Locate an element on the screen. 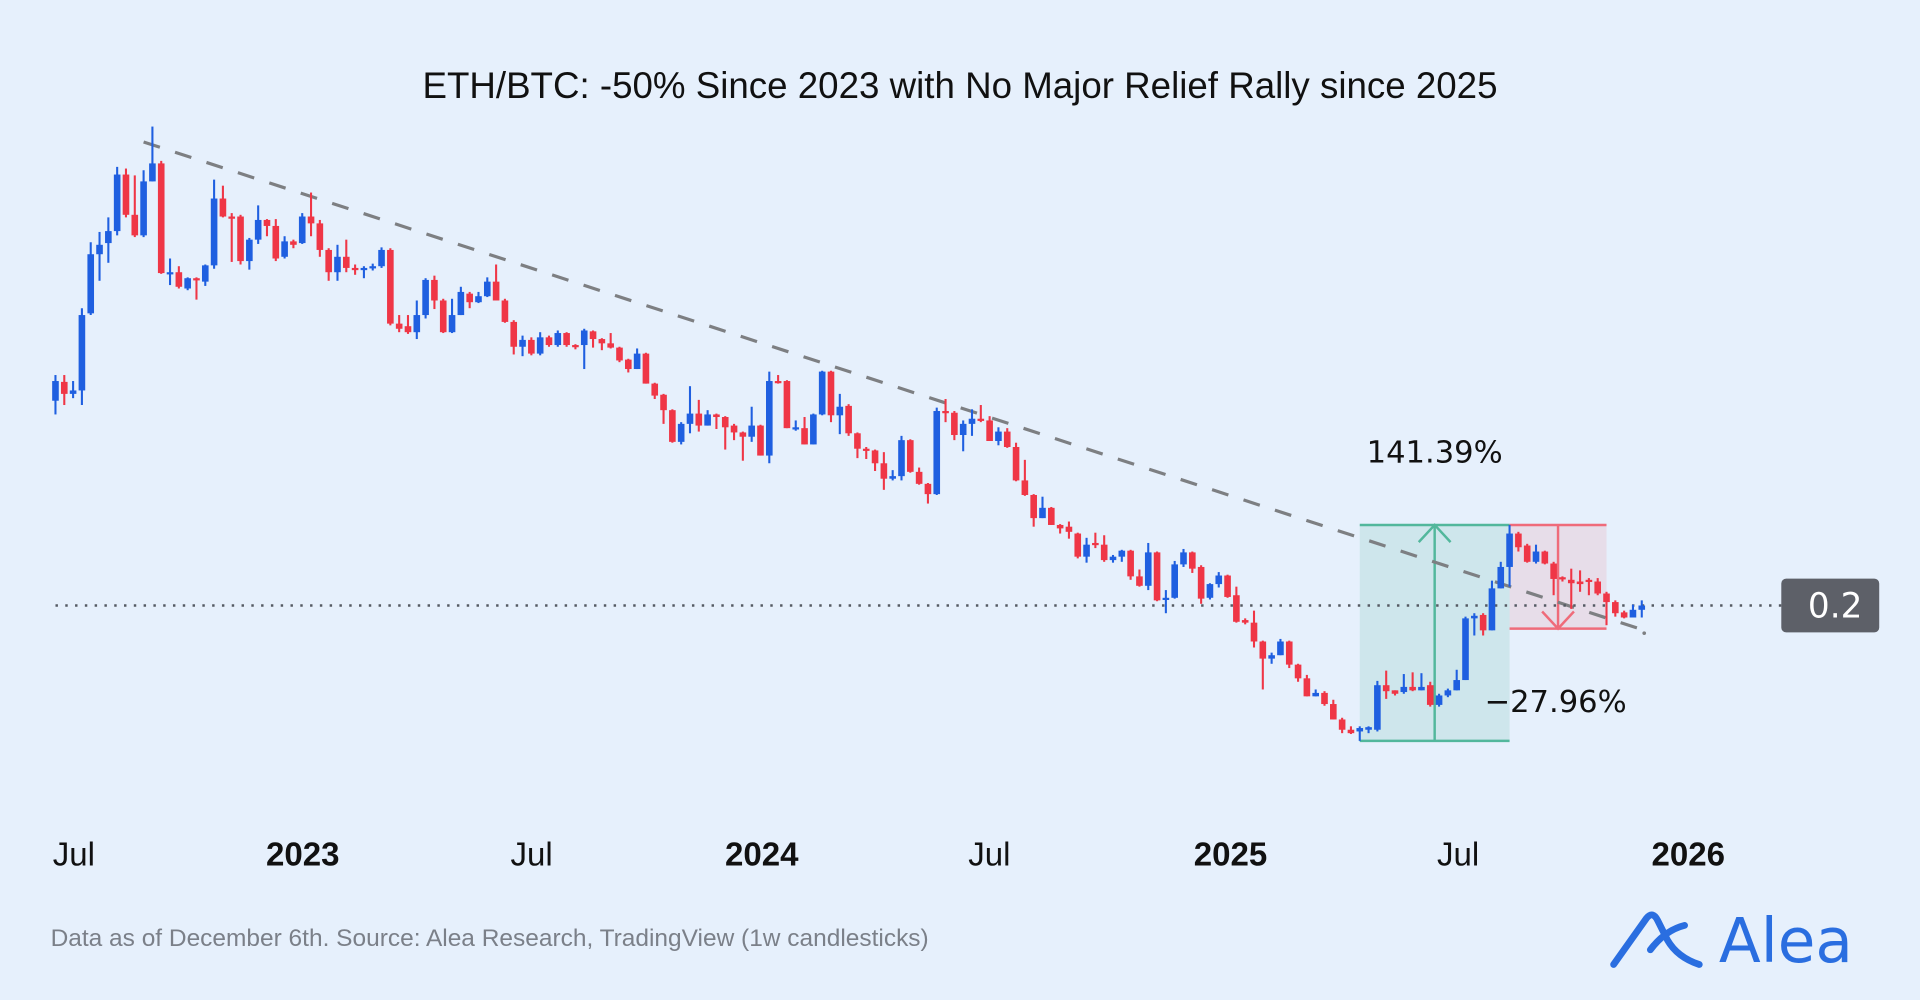  logo-text: Alea is located at coordinates (1786, 941).